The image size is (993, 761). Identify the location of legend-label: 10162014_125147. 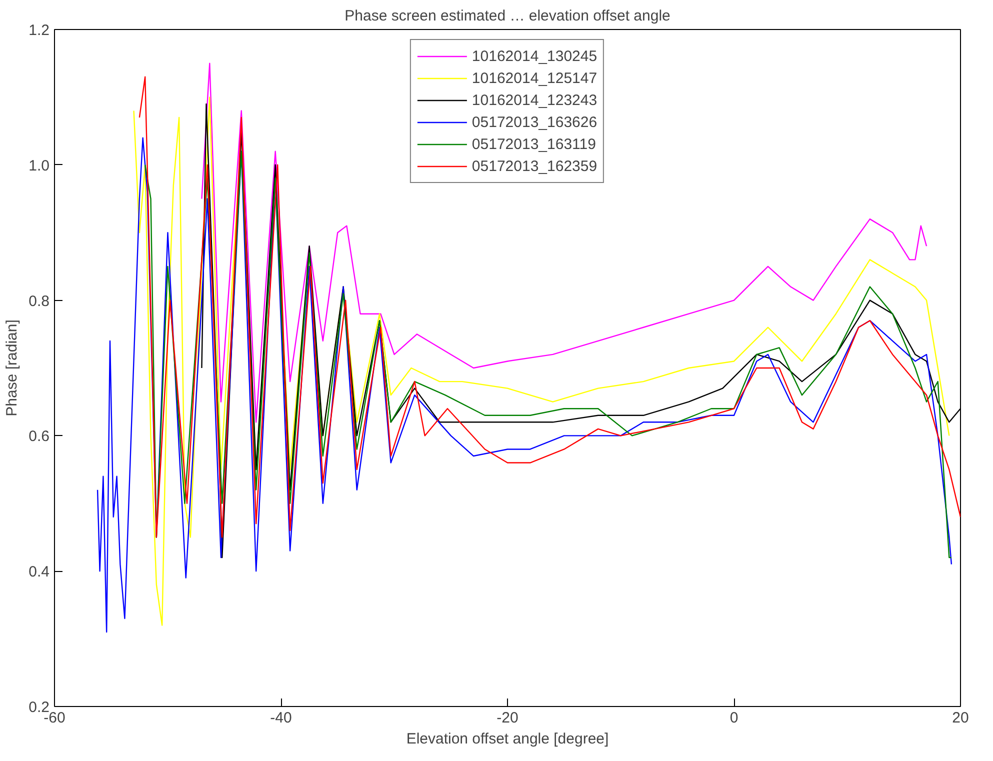
(535, 78).